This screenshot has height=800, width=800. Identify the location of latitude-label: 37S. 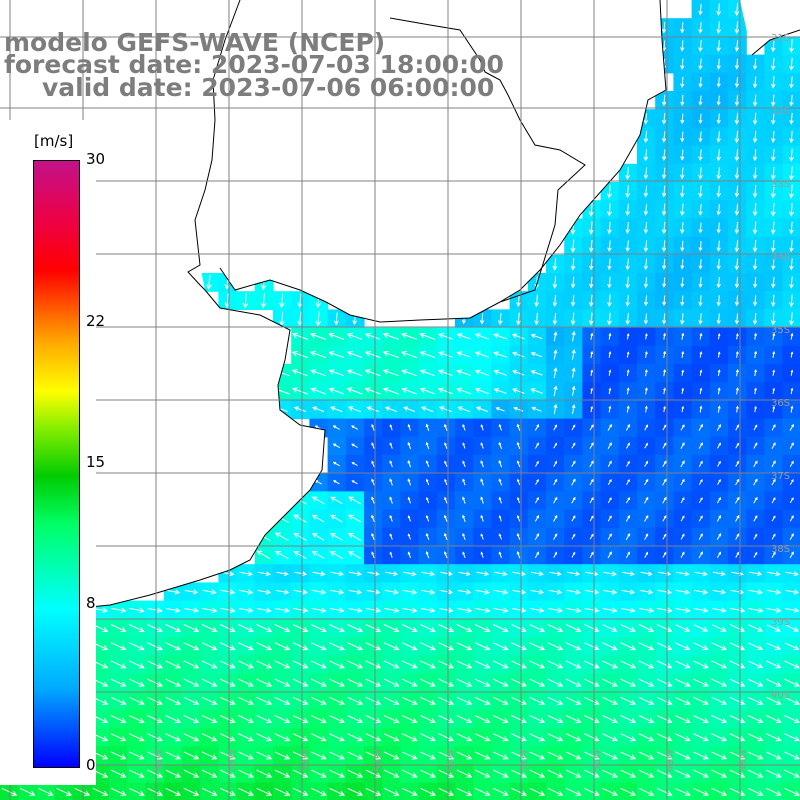
(780, 476).